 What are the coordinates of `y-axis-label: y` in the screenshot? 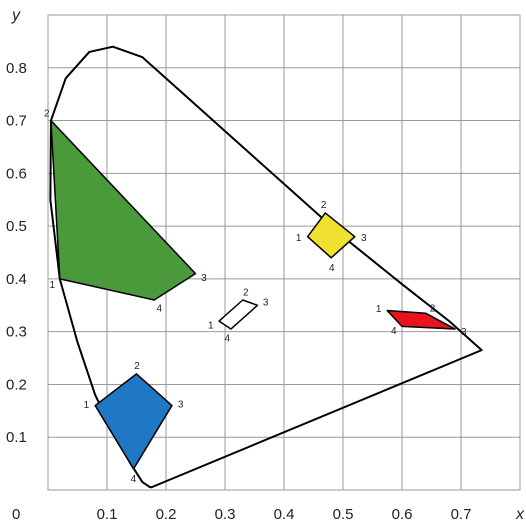 It's located at (16, 15).